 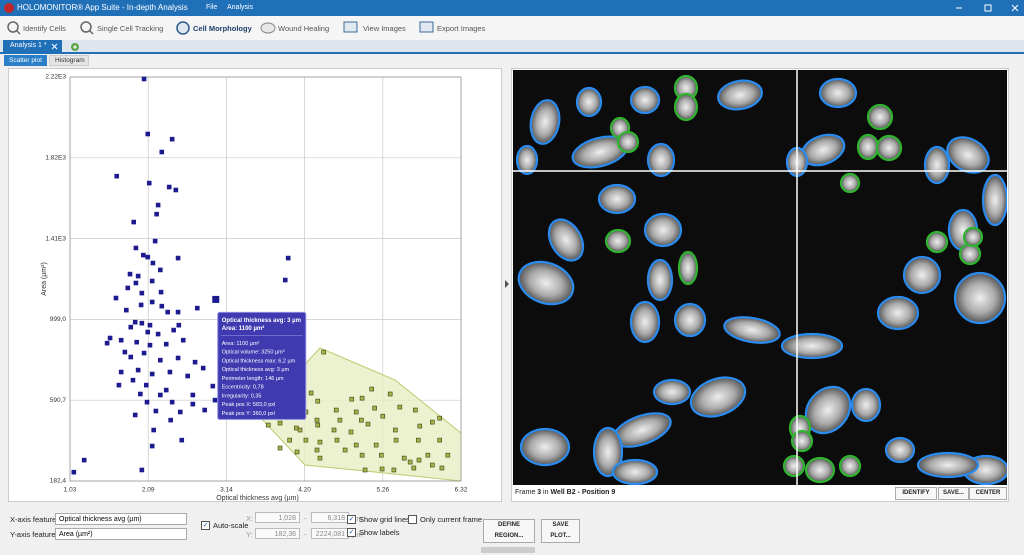 What do you see at coordinates (512, 8) in the screenshot?
I see `title-bar` at bounding box center [512, 8].